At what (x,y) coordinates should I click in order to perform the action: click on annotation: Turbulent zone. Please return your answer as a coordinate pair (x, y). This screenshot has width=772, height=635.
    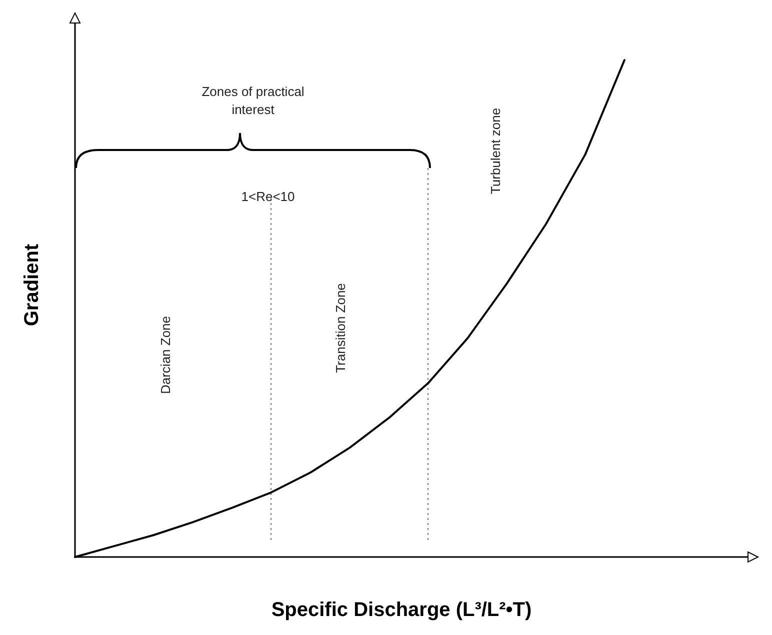
    Looking at the image, I should click on (495, 151).